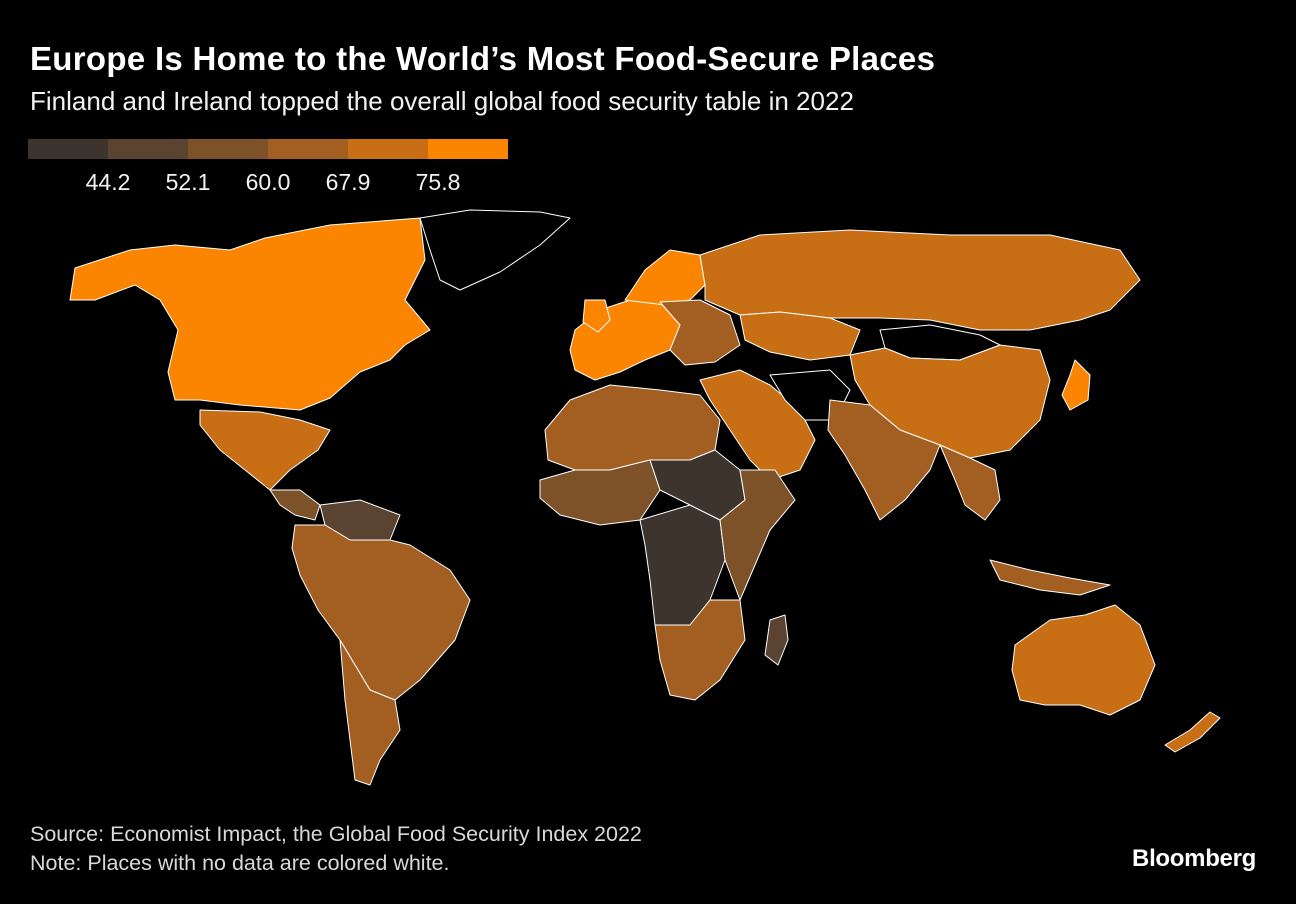 This screenshot has width=1296, height=904. I want to click on legend-tick-4: 67.9, so click(348, 182).